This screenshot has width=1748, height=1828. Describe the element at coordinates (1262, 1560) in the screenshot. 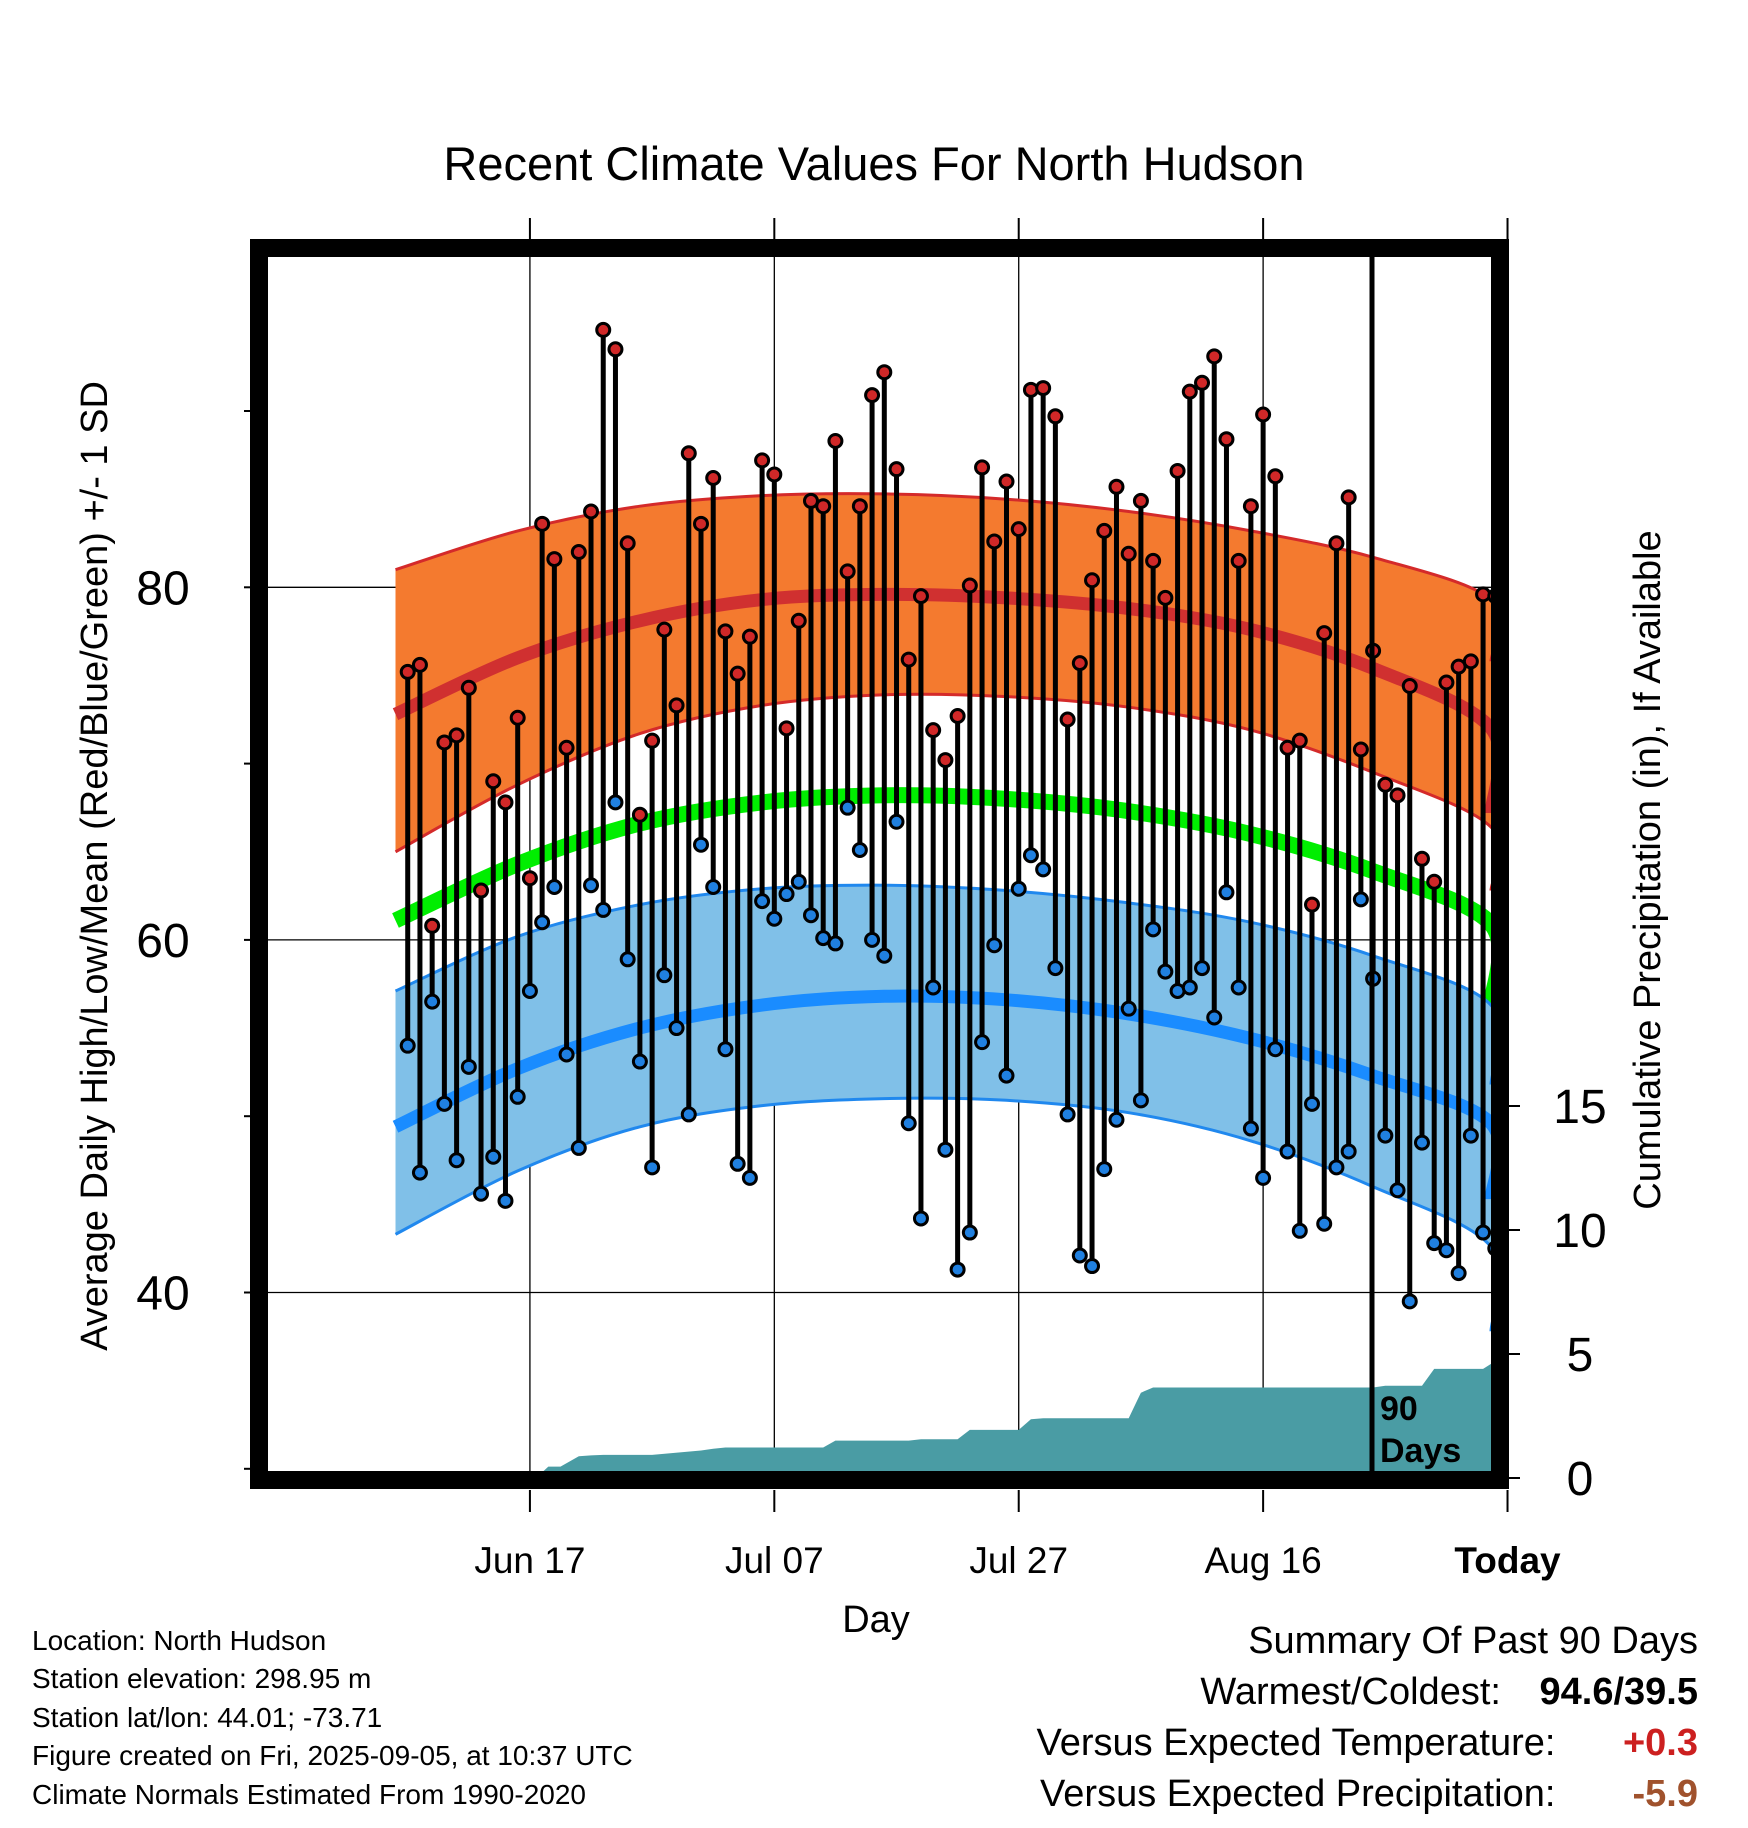

I see `x-tick-label: Aug 16` at that location.